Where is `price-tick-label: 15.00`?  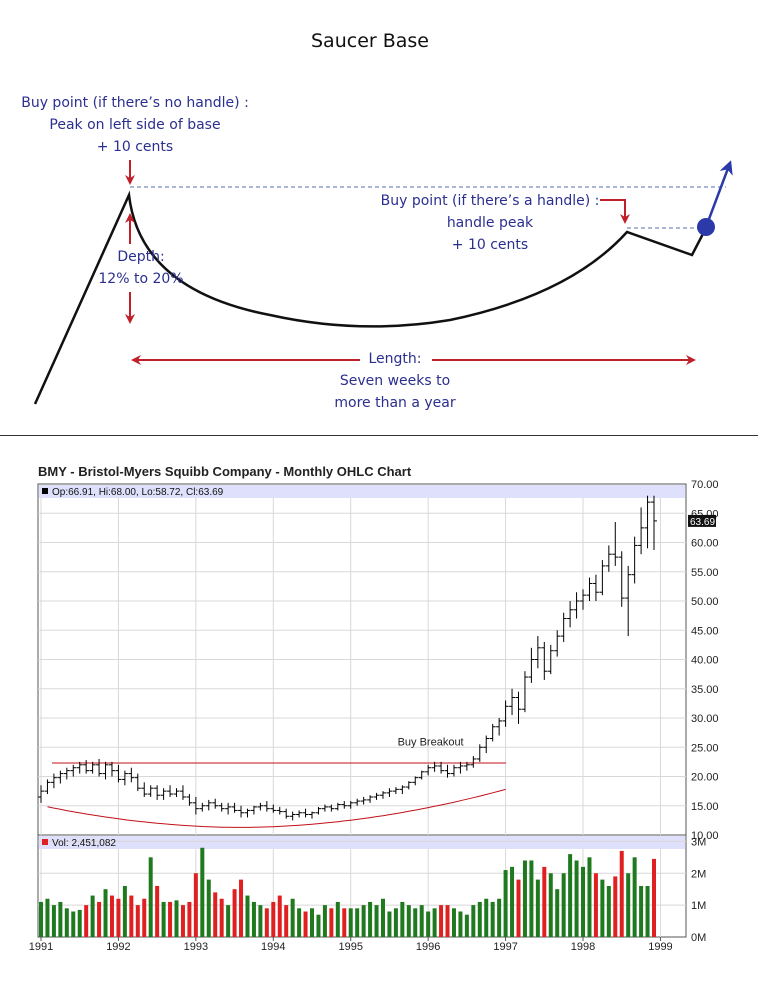
price-tick-label: 15.00 is located at coordinates (705, 807).